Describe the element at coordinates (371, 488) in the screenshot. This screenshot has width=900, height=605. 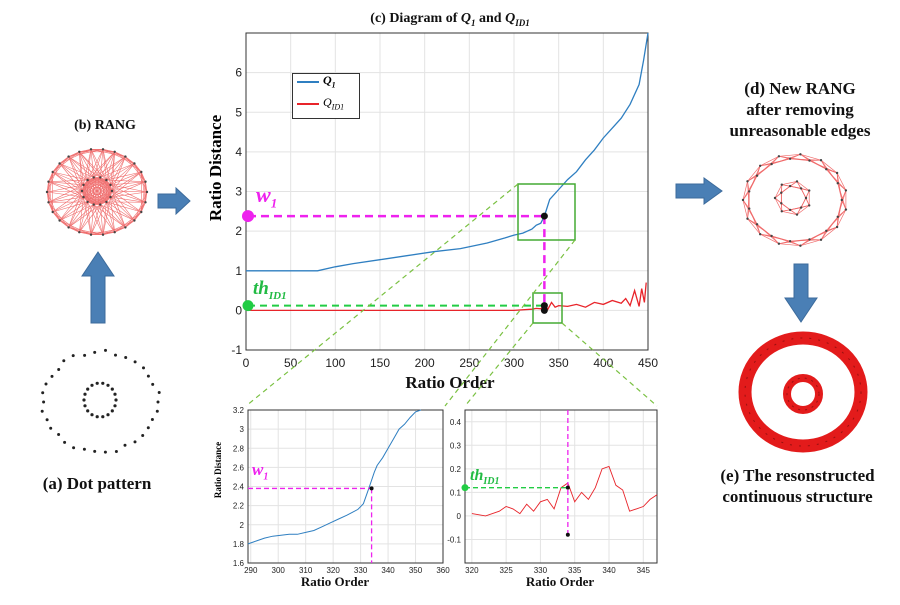
I see `sub-1-marker` at that location.